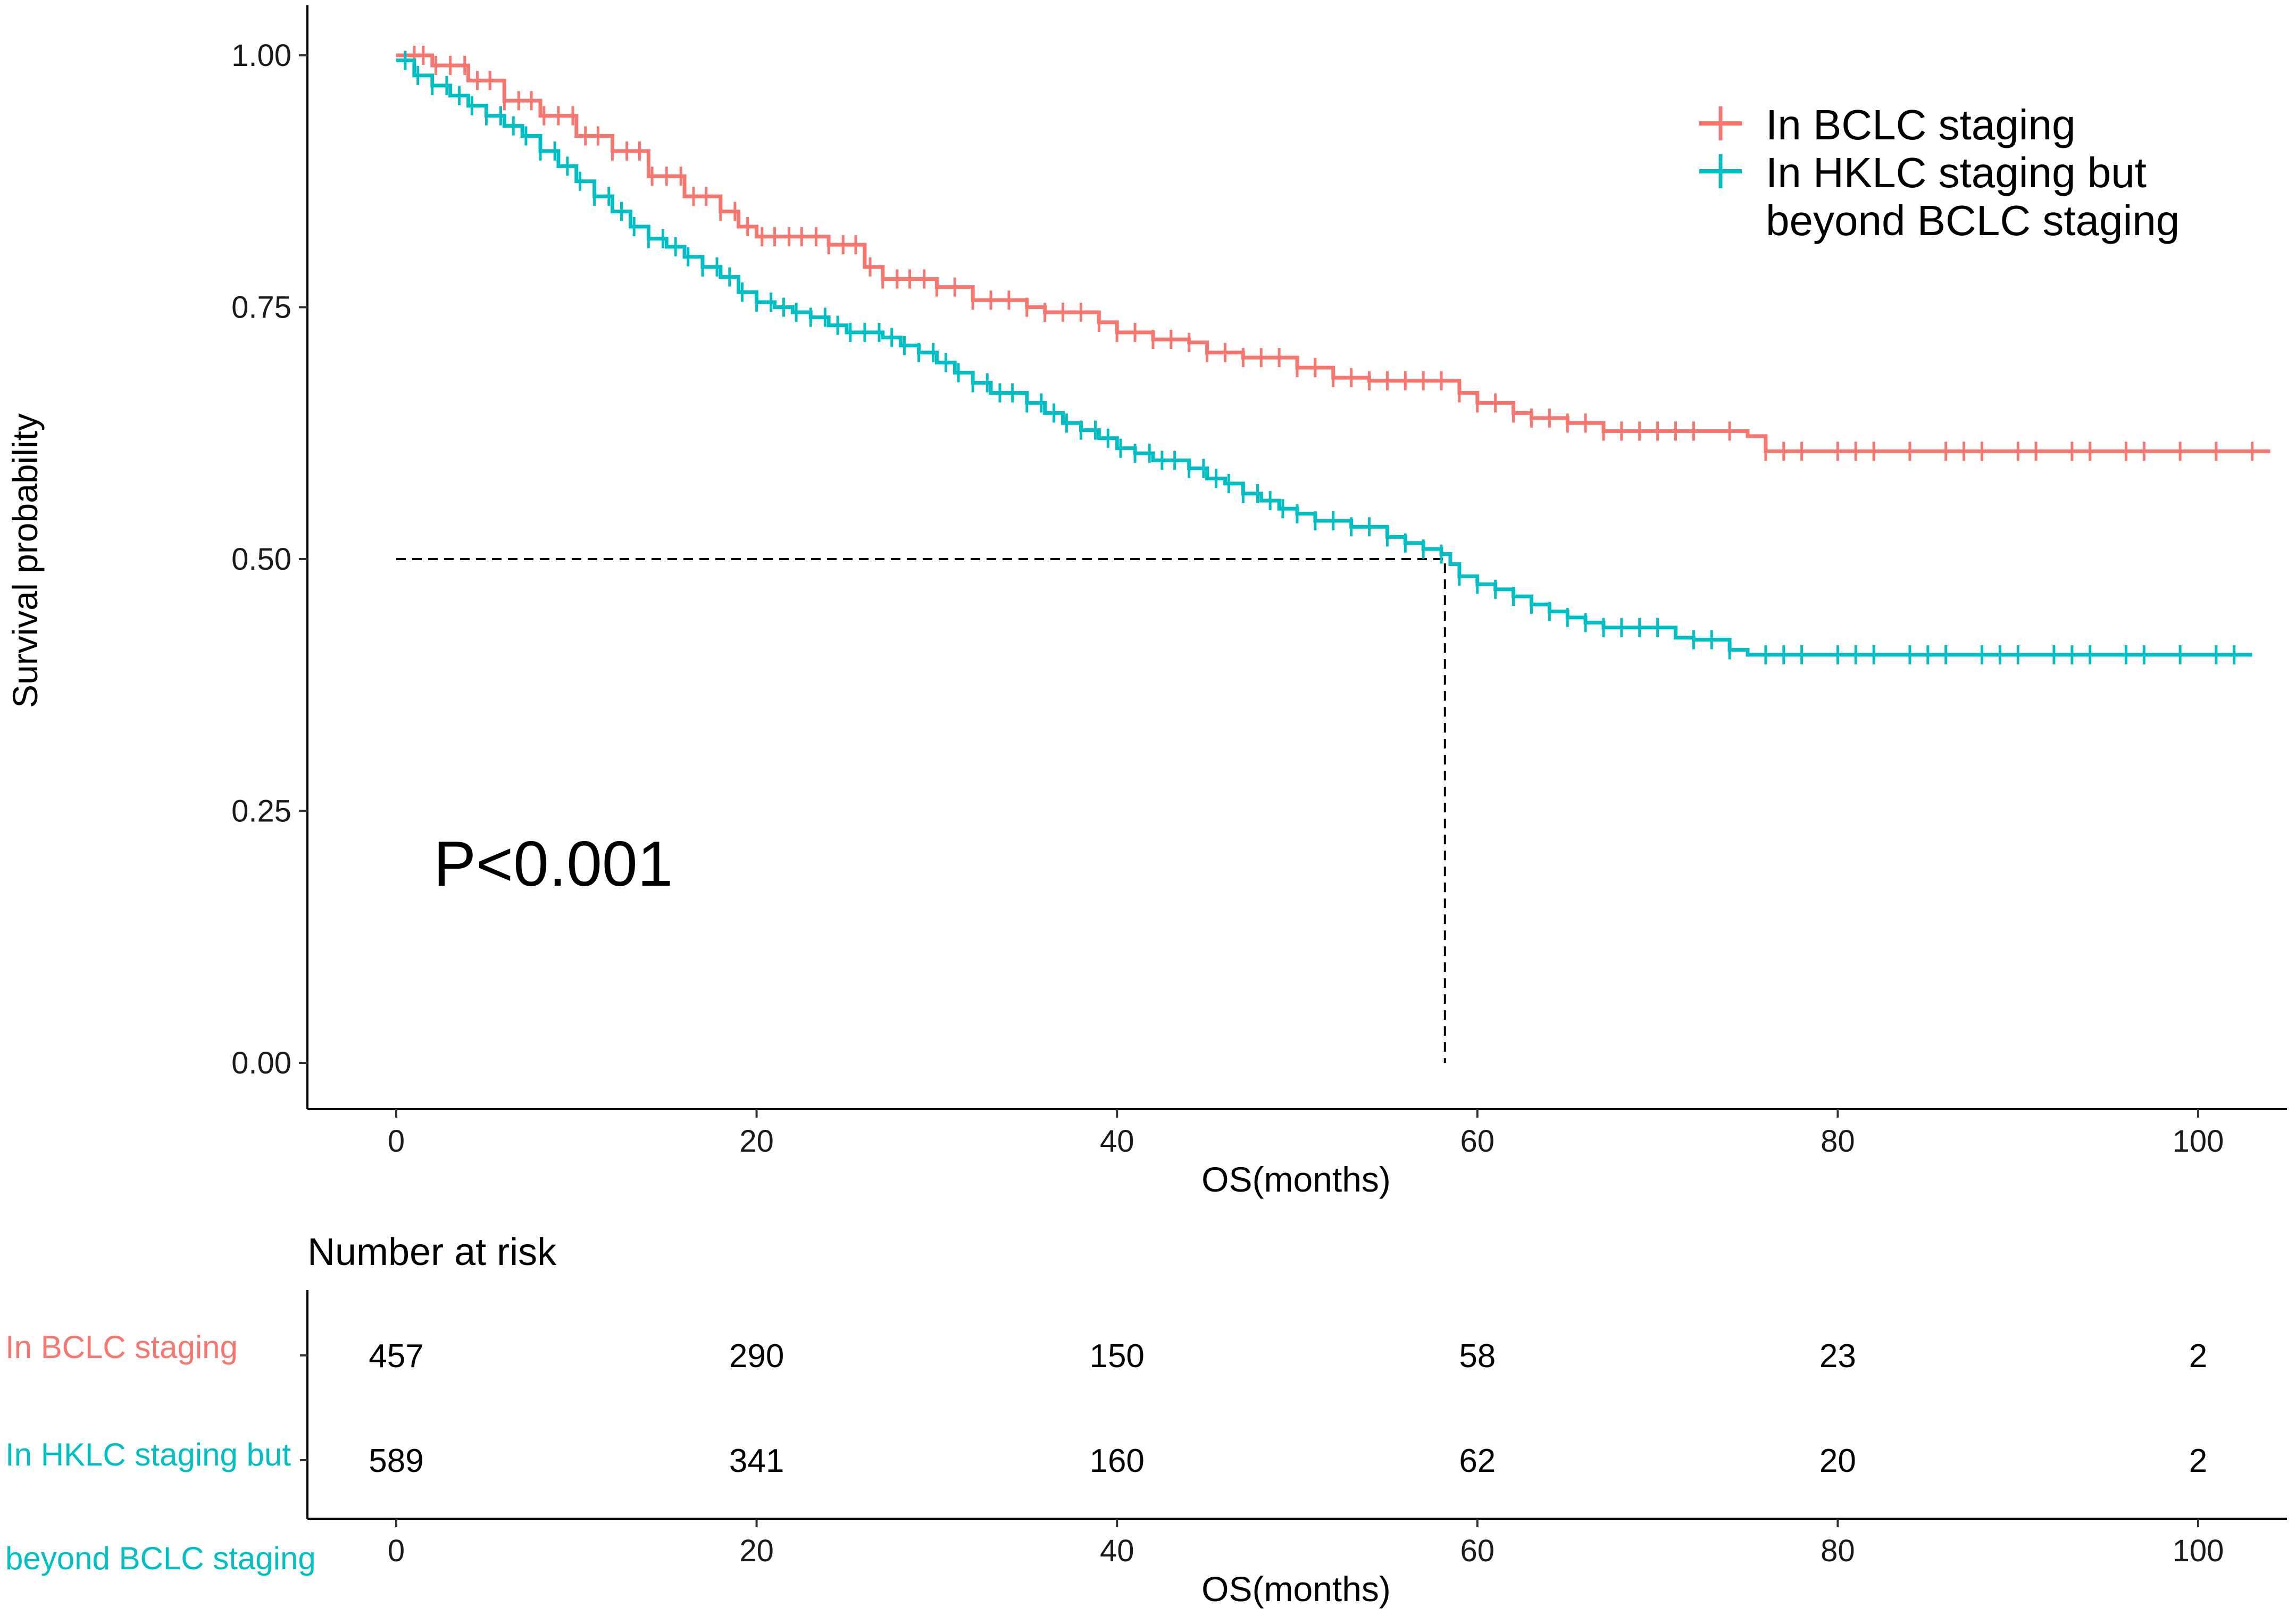 The width and height of the screenshot is (2296, 1615). What do you see at coordinates (1477, 1551) in the screenshot?
I see `risk-x-tick-label: 60` at bounding box center [1477, 1551].